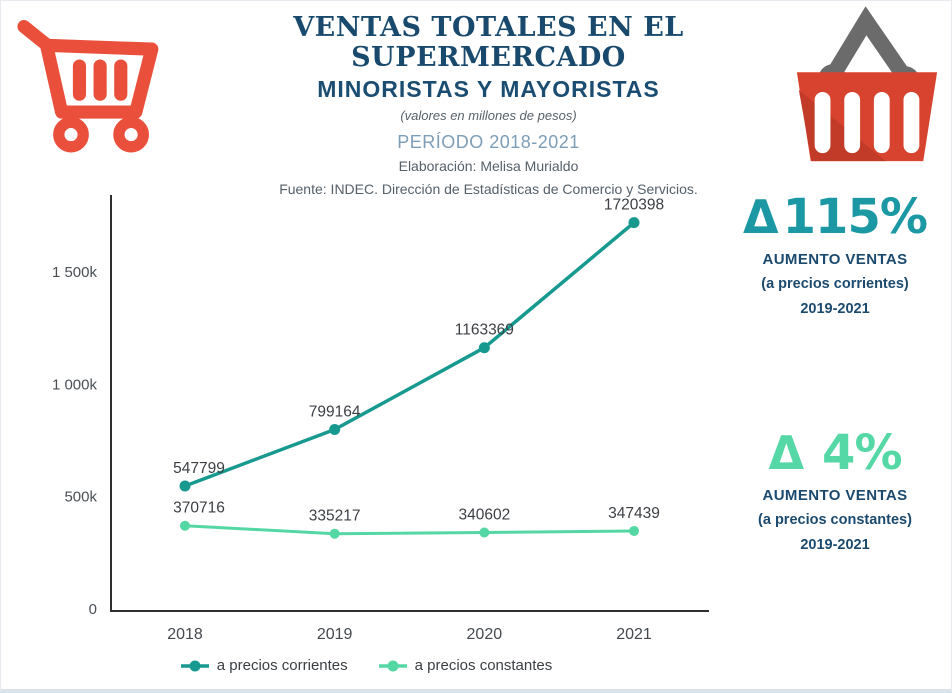 The width and height of the screenshot is (952, 693). What do you see at coordinates (488, 116) in the screenshot?
I see `units-note: (valores en millones de pesos)` at bounding box center [488, 116].